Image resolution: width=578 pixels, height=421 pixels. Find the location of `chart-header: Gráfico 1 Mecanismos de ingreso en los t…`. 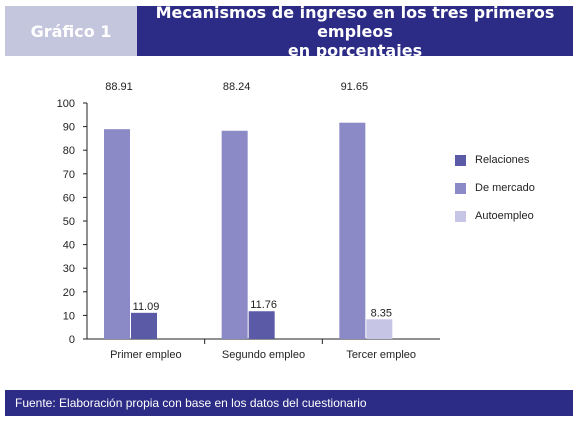

chart-header: Gráfico 1 Mecanismos de ingreso en los t… is located at coordinates (289, 31).